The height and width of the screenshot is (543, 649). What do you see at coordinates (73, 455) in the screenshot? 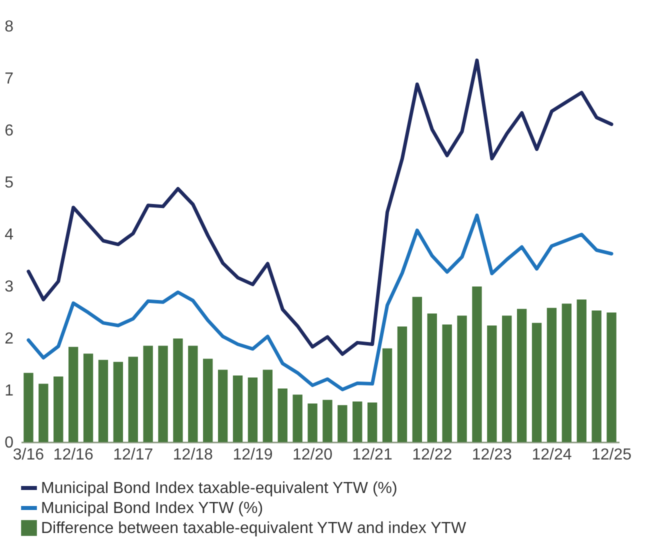
I see `x-tick-label: 12/16` at bounding box center [73, 455].